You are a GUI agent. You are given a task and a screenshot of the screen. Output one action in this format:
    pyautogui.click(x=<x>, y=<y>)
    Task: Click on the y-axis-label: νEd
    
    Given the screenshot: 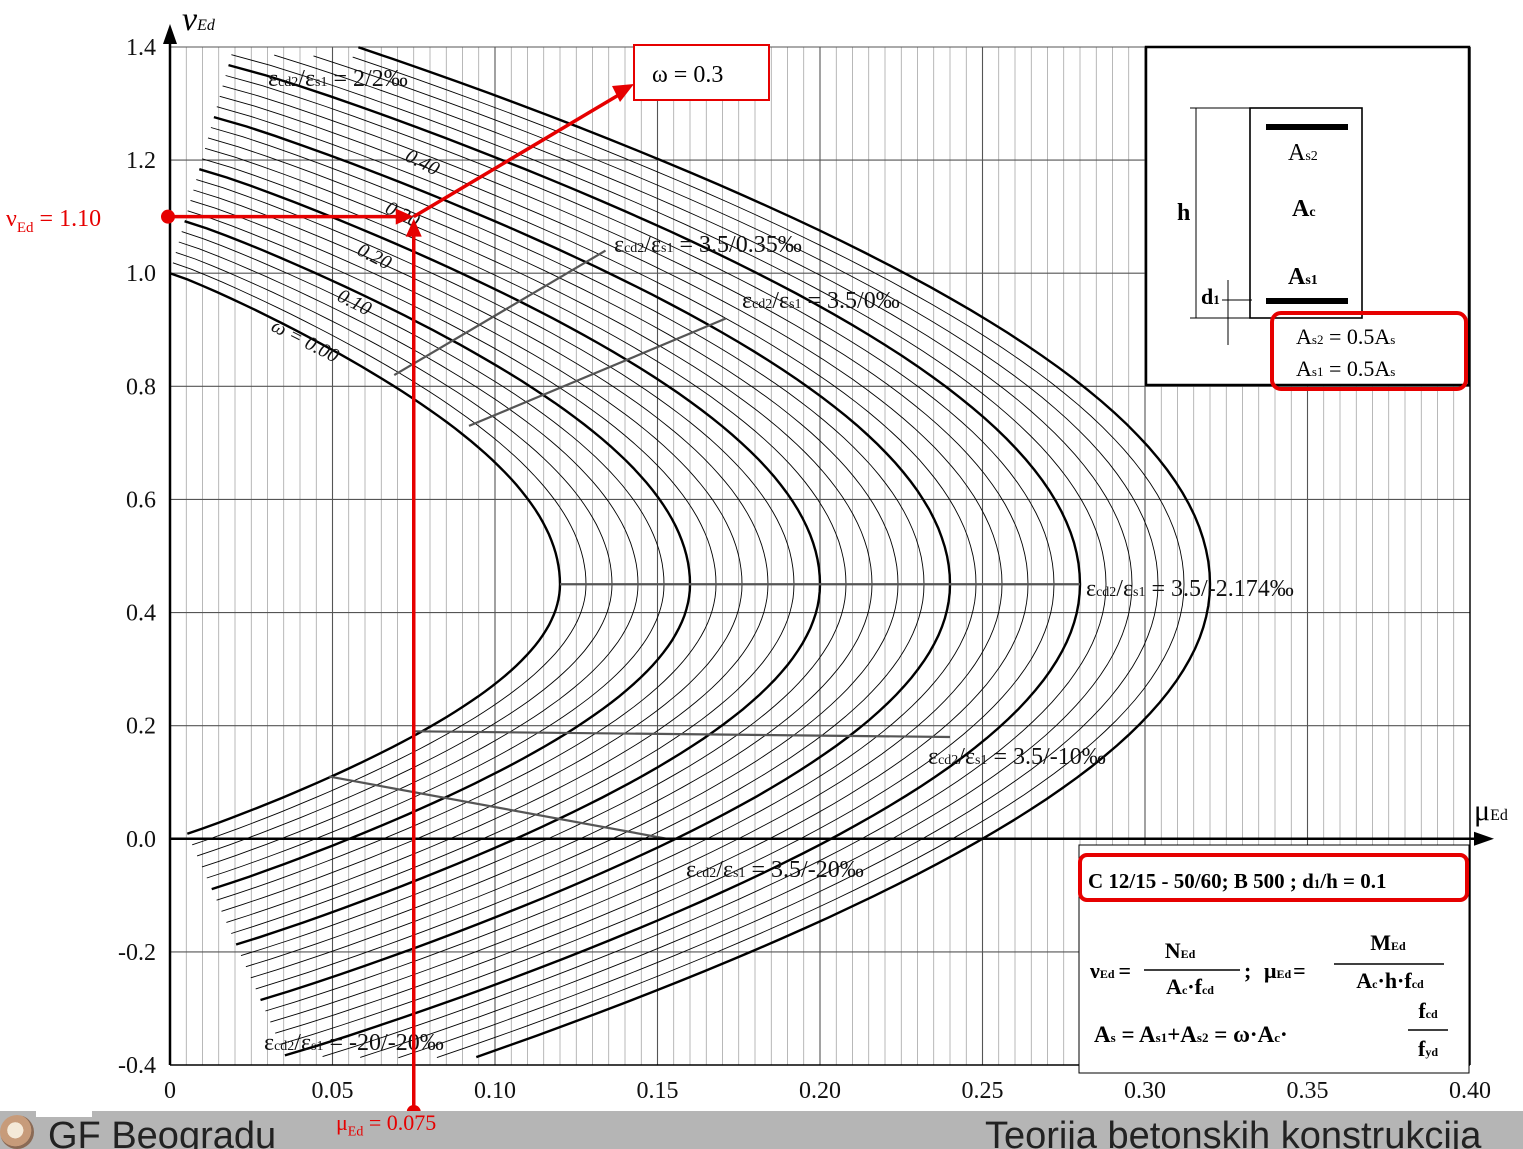 What is the action you would take?
    pyautogui.click(x=199, y=19)
    